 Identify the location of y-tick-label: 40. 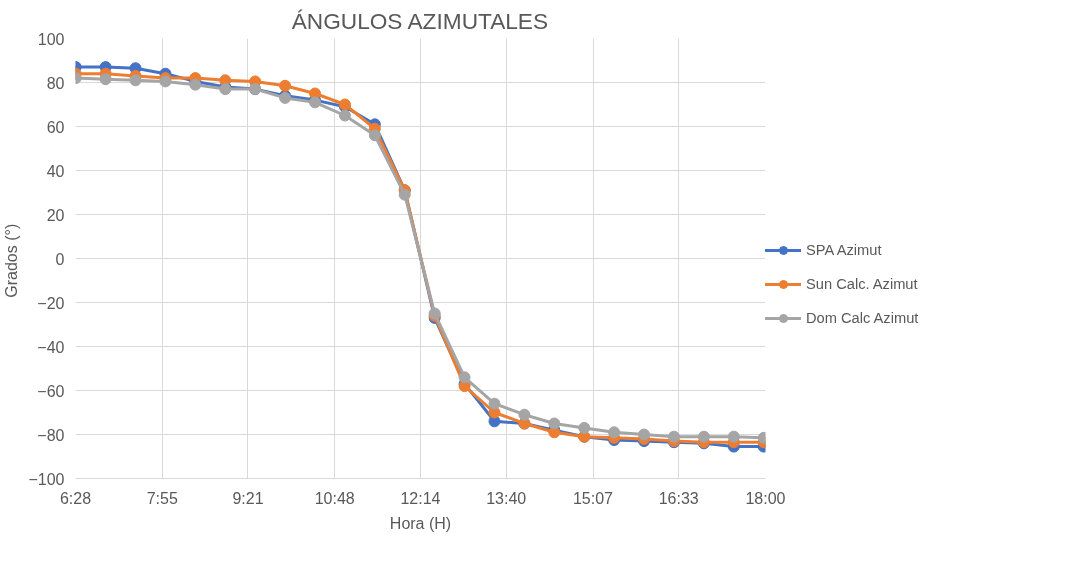
(55, 171).